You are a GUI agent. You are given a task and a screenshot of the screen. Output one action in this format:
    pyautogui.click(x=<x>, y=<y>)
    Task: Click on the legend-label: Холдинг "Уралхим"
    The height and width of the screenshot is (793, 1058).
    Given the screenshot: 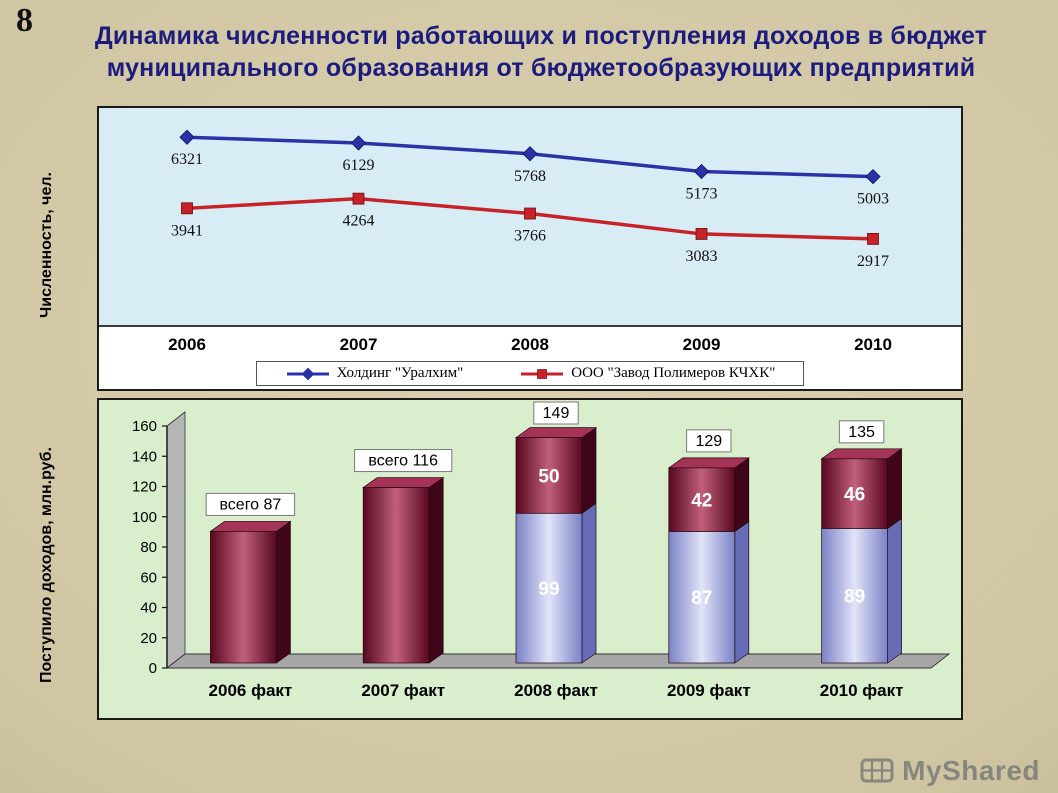 What is the action you would take?
    pyautogui.click(x=400, y=373)
    